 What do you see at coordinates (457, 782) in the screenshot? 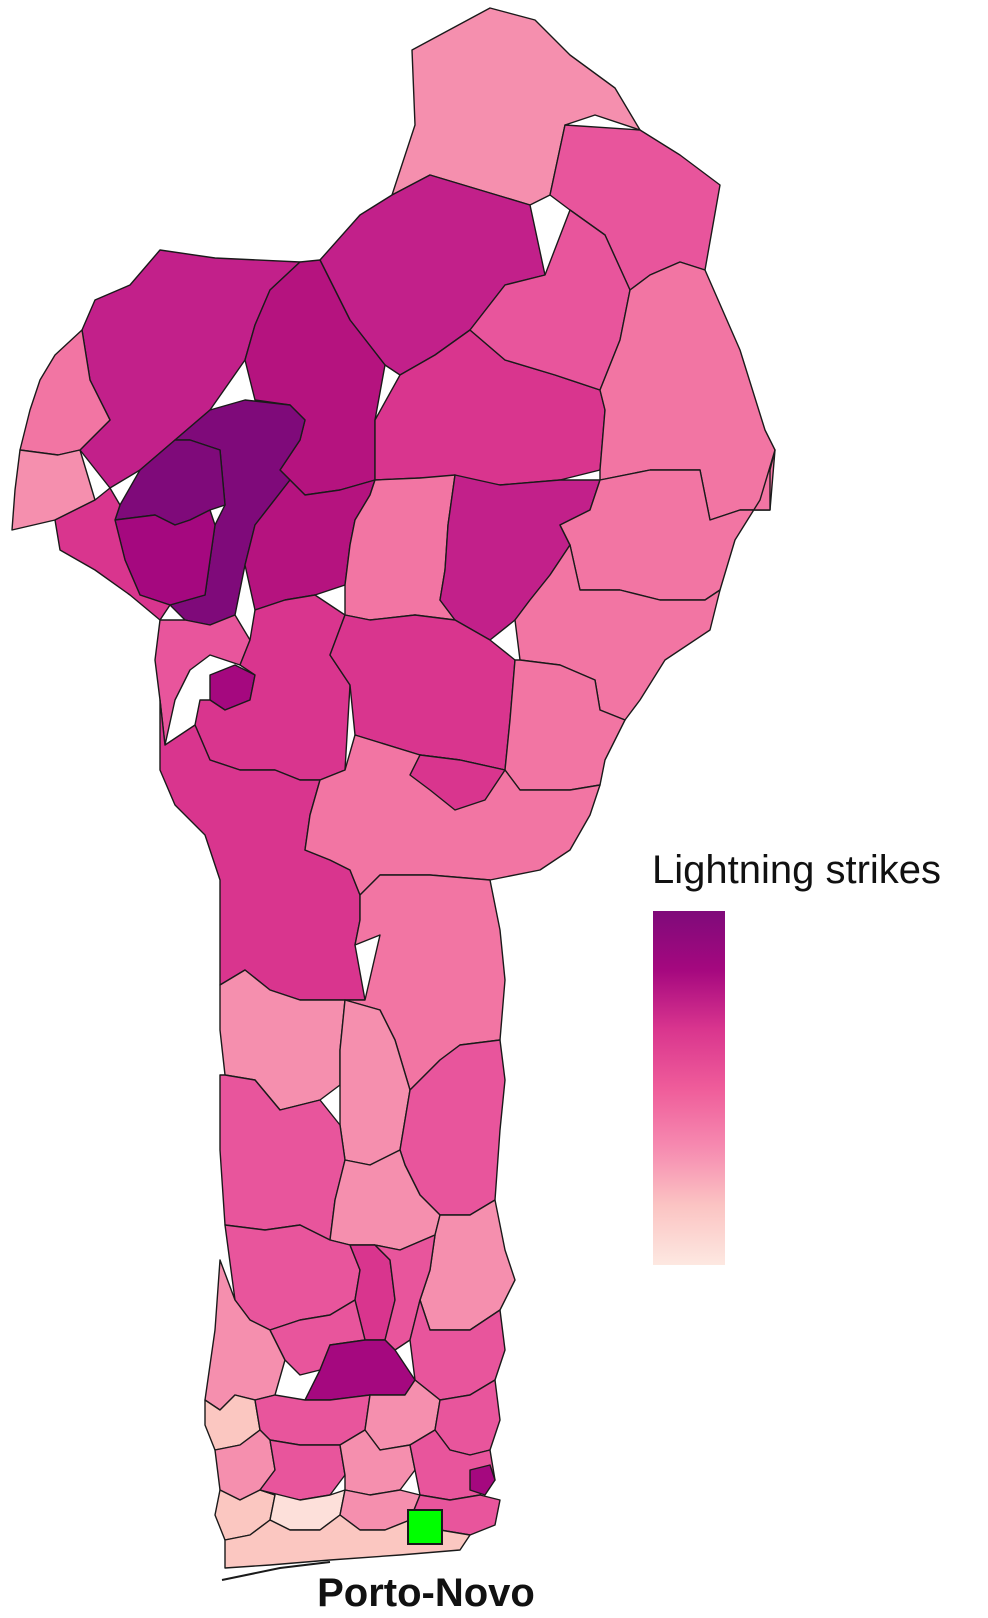
I see `region-center-notch` at bounding box center [457, 782].